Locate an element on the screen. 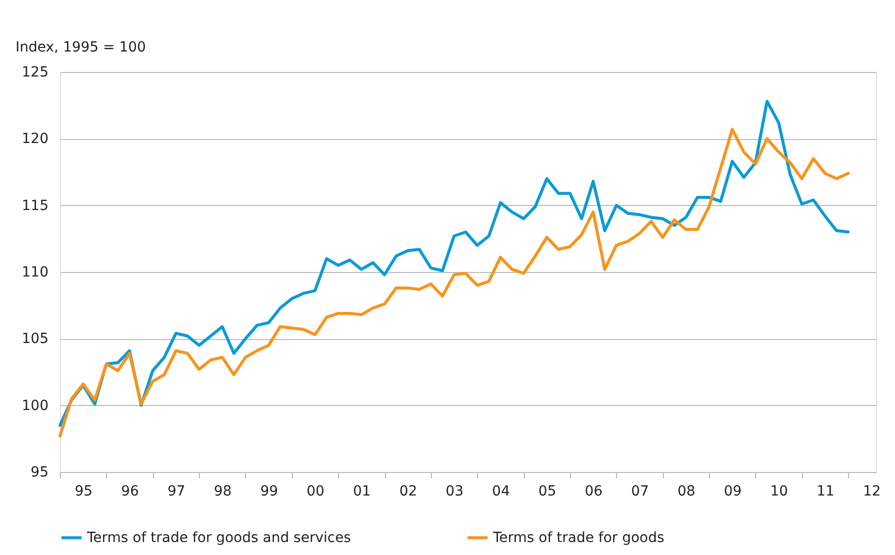  x-tick-label: 12 is located at coordinates (871, 492).